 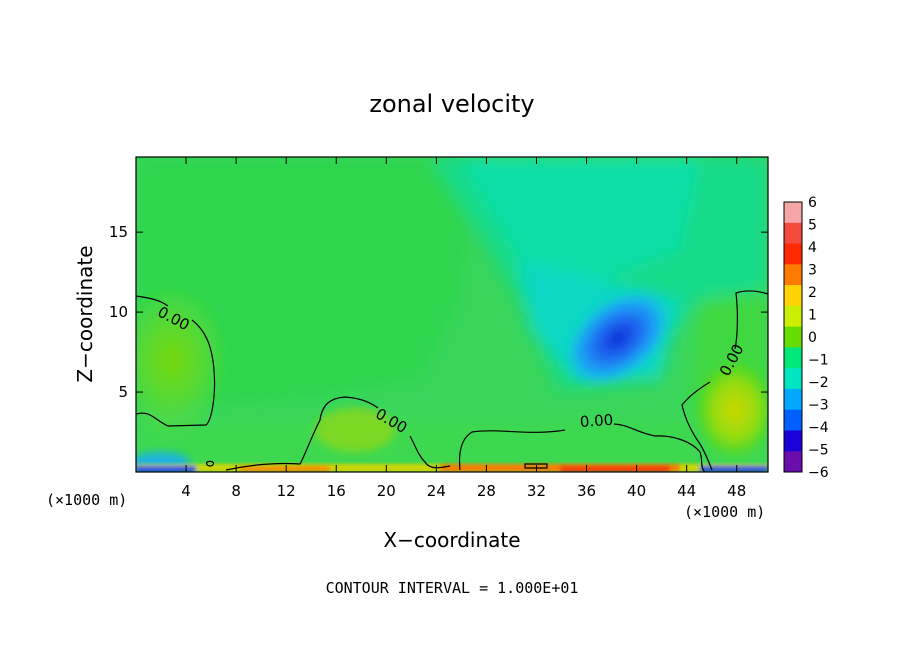 What do you see at coordinates (818, 383) in the screenshot?
I see `colorbar-label: −2` at bounding box center [818, 383].